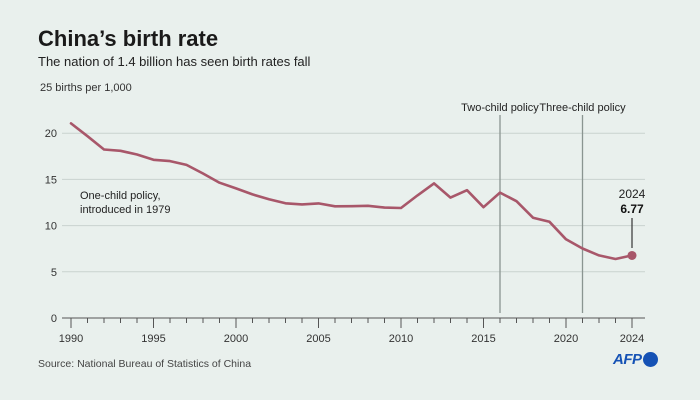 This screenshot has width=700, height=400. What do you see at coordinates (483, 339) in the screenshot?
I see `x-tick-label: 2015` at bounding box center [483, 339].